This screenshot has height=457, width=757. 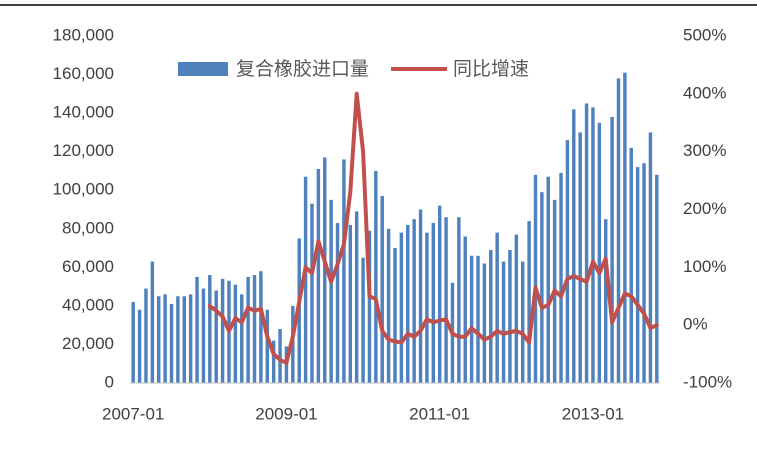 What do you see at coordinates (695, 324) in the screenshot?
I see `y2-tick-label: 0%` at bounding box center [695, 324].